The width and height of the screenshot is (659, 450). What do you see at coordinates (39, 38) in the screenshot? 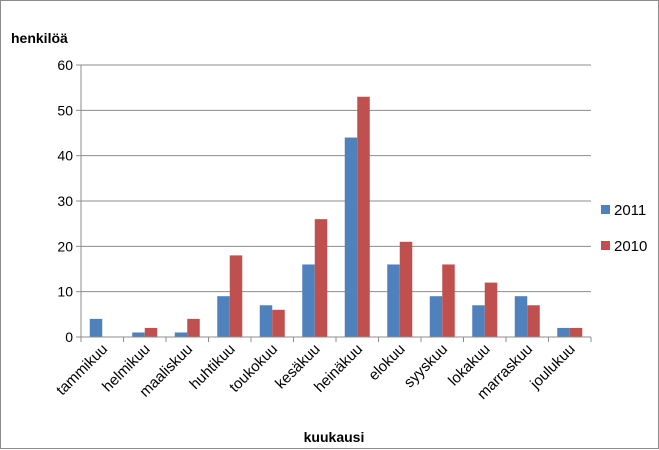
I see `y-axis-title: henkilöä` at bounding box center [39, 38].